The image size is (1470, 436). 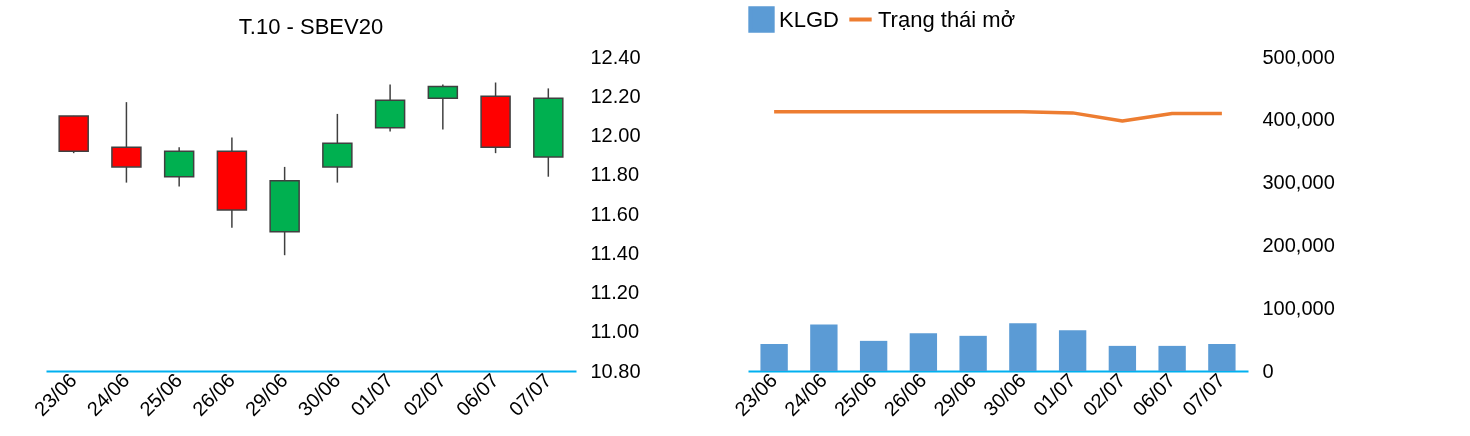 I want to click on legend-label: KLGD, so click(x=809, y=19).